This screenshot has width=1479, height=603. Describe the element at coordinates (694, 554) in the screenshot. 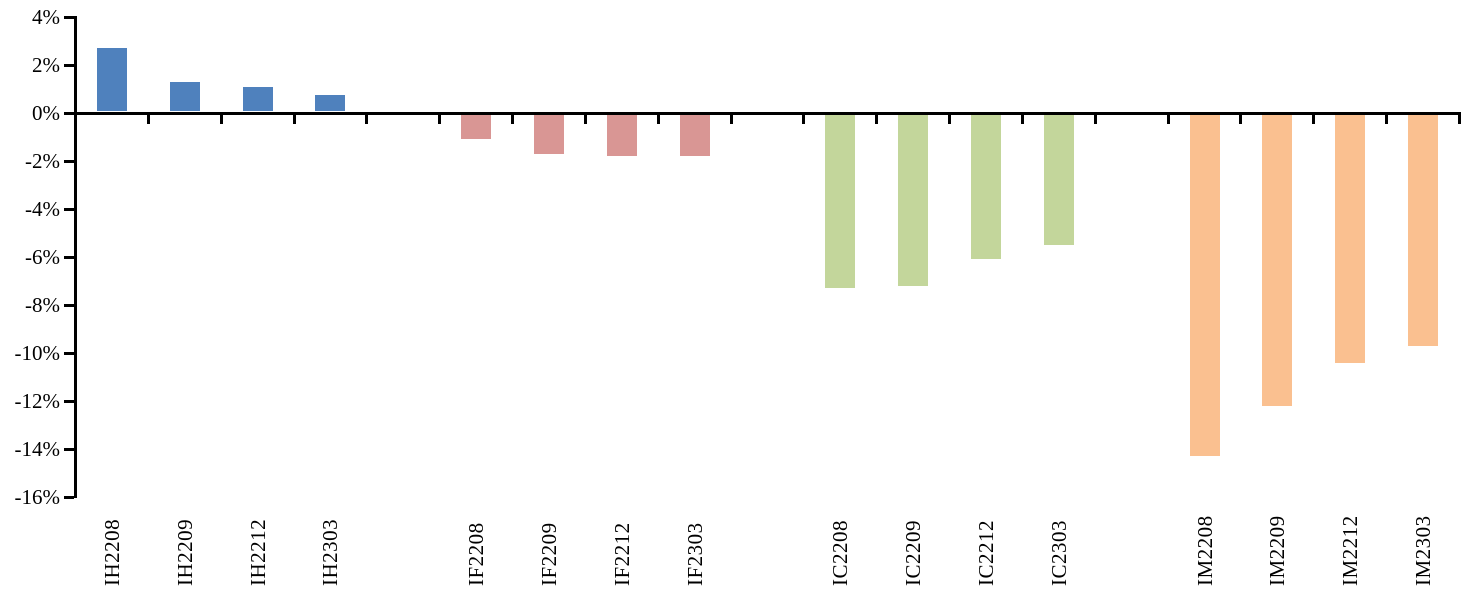

I see `x-label-IF2303: IF2303` at that location.